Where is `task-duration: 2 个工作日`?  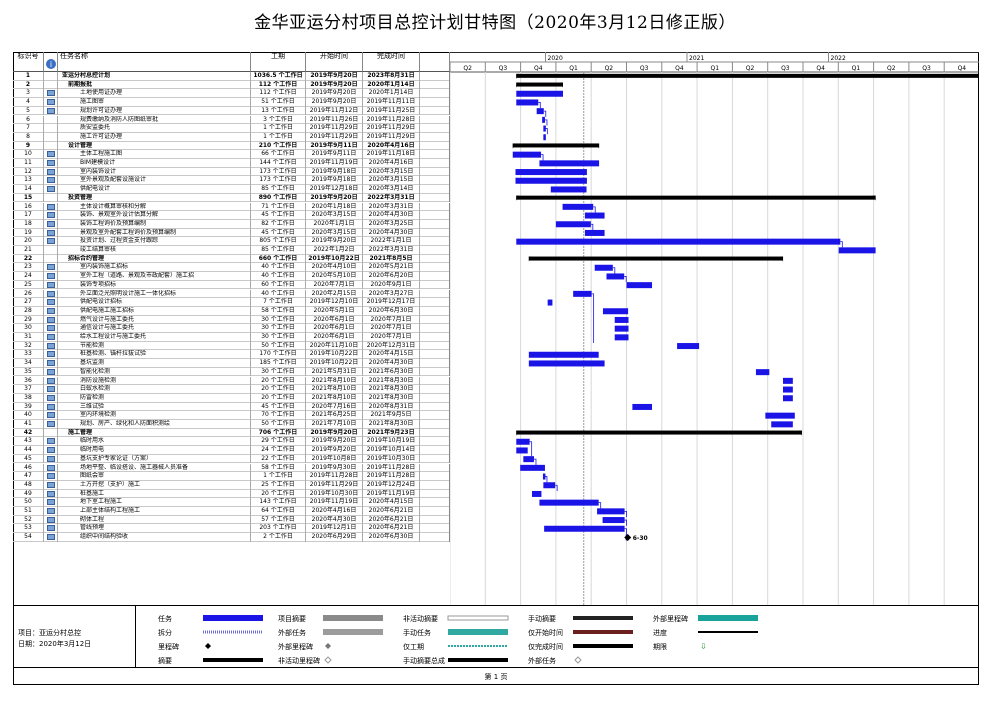
task-duration: 2 个工作日 is located at coordinates (278, 537).